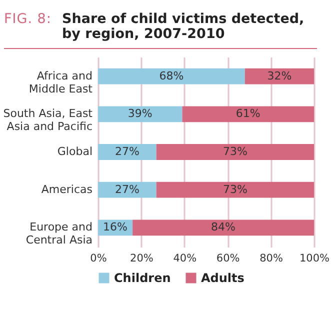 The height and width of the screenshot is (326, 331). I want to click on legend-label: Adults, so click(222, 278).